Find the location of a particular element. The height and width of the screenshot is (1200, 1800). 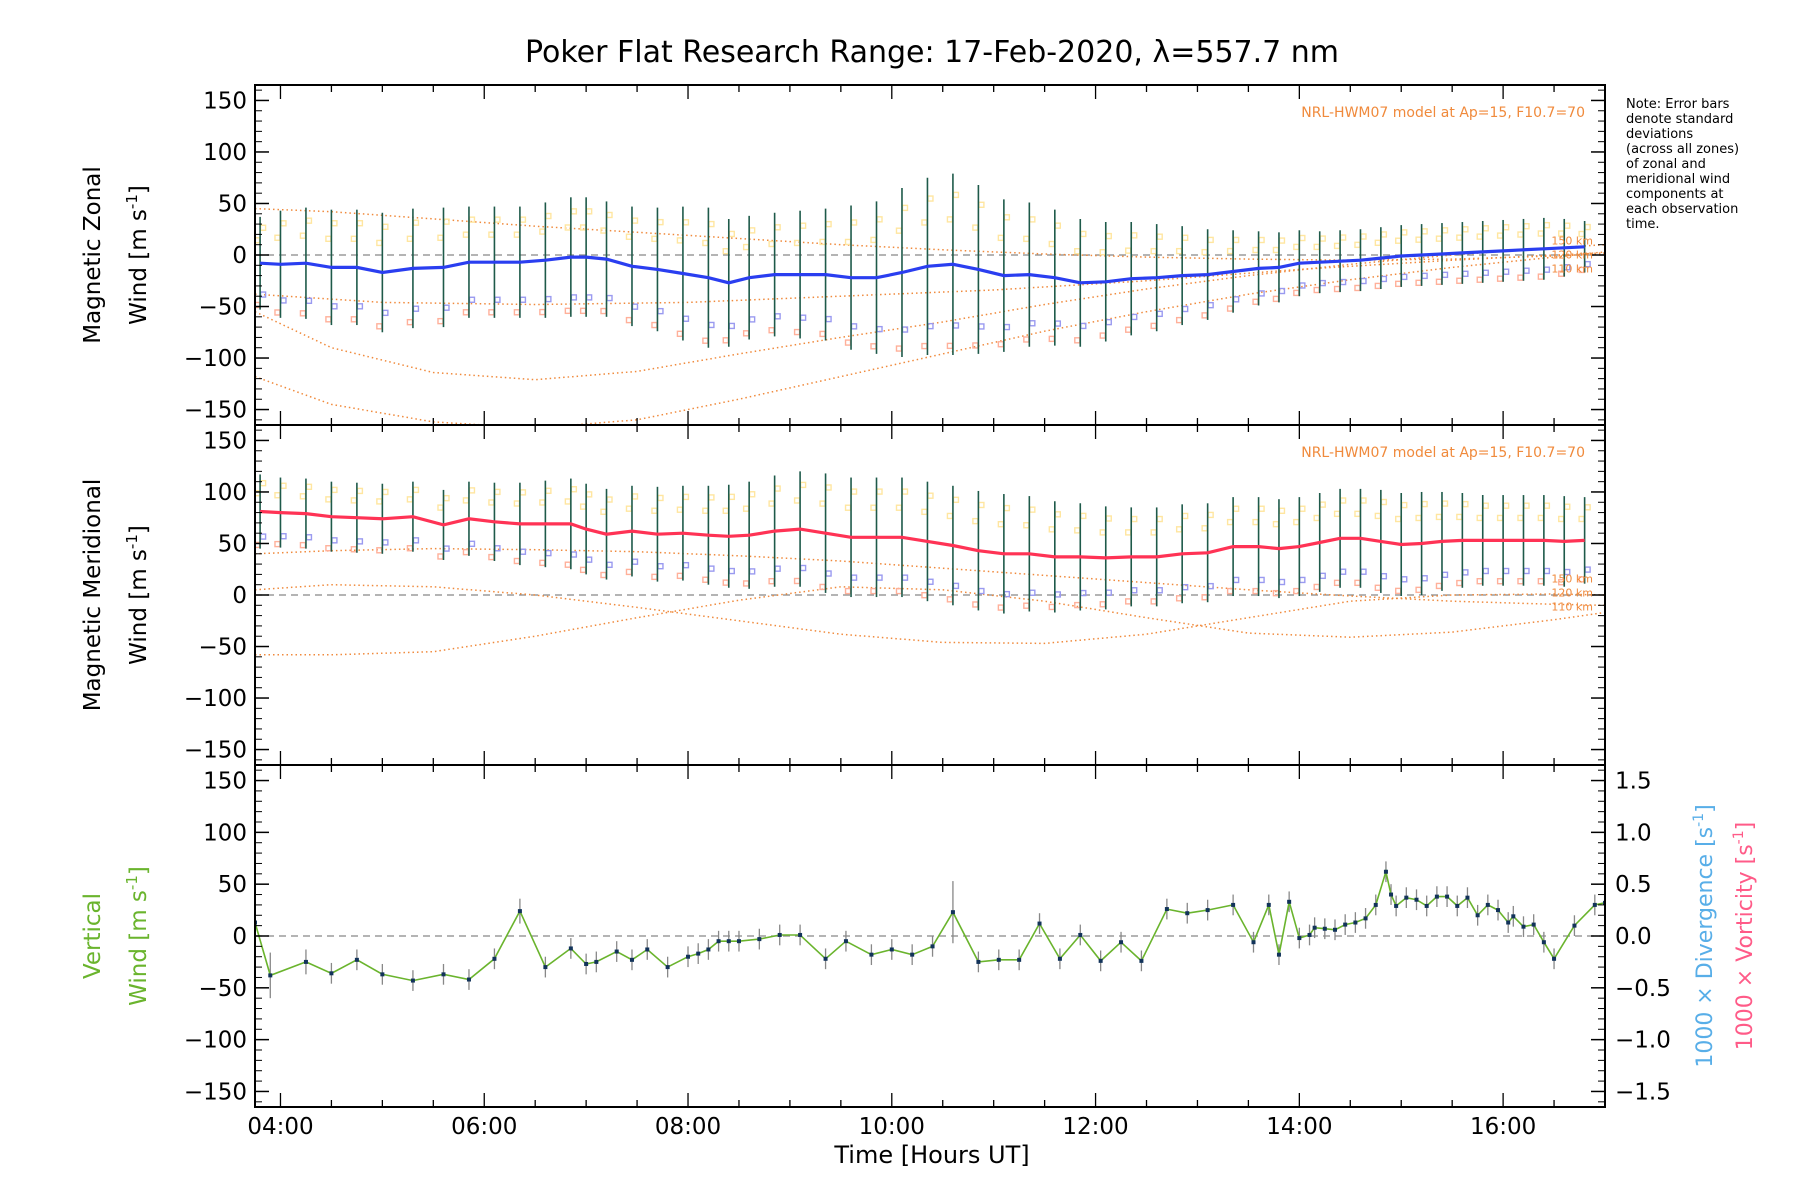

meridional-ylabel-line1: Magnetic Meridional is located at coordinates (93, 595).